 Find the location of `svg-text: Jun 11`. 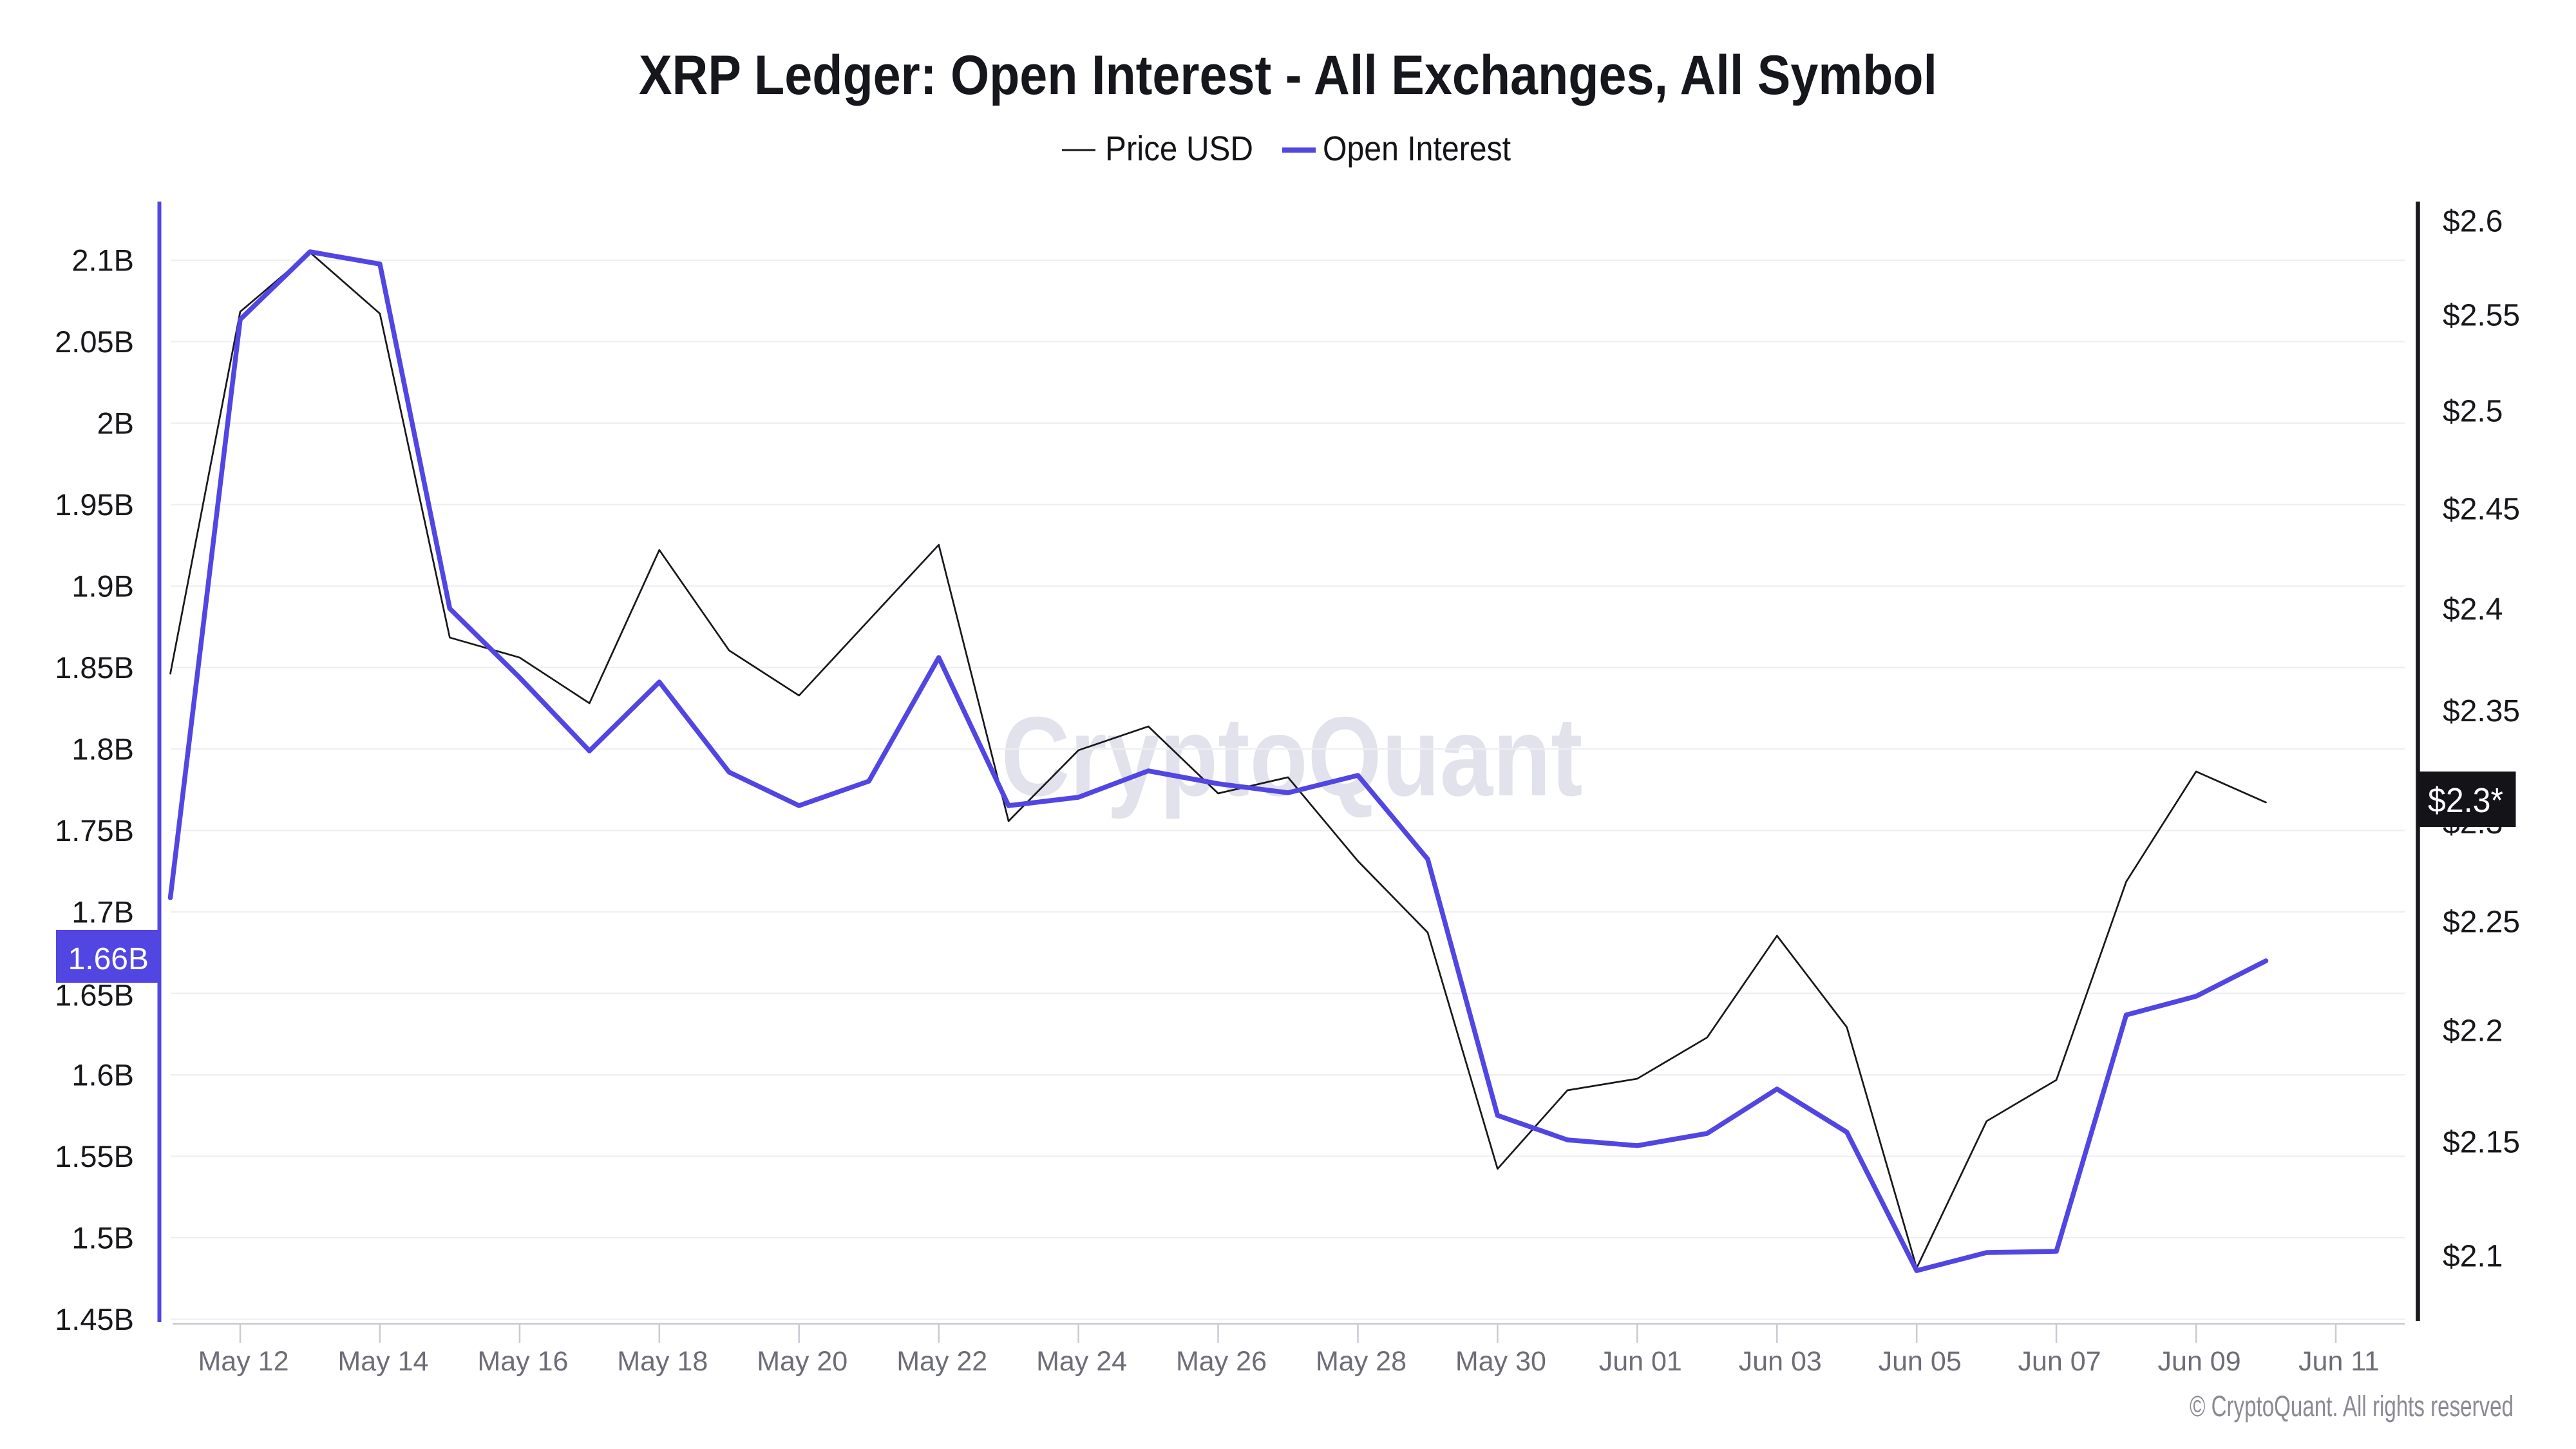

svg-text: Jun 11 is located at coordinates (2339, 1362).